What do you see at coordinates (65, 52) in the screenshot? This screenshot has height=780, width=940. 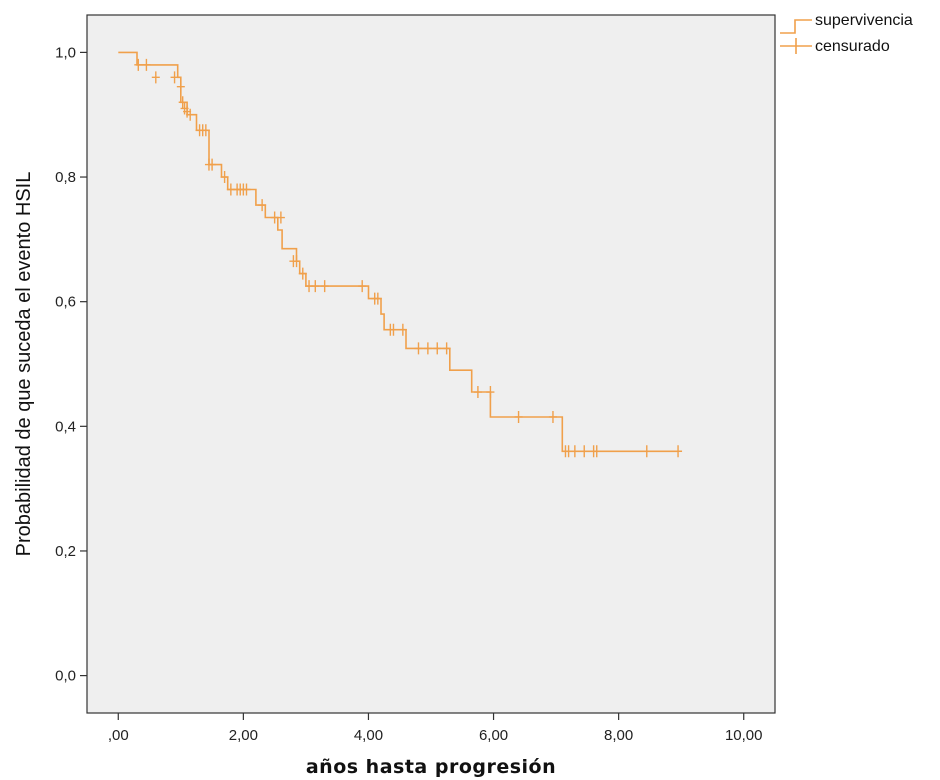 I see `y-tick-label: 1,0` at bounding box center [65, 52].